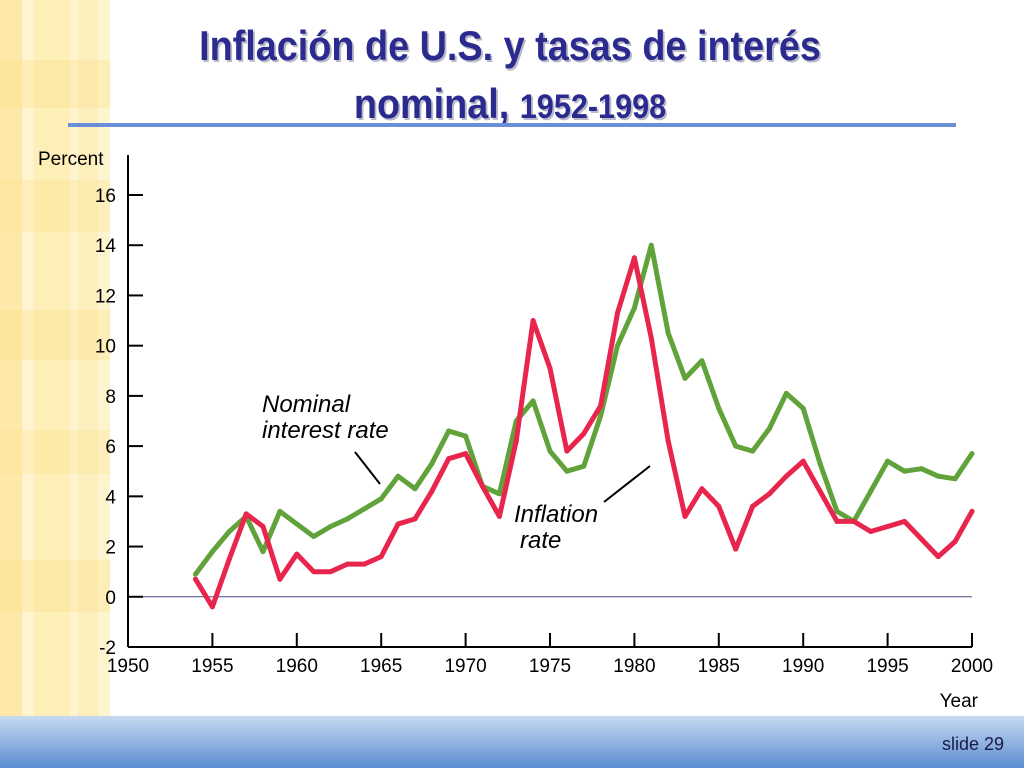  Describe the element at coordinates (719, 666) in the screenshot. I see `x-tick-label: 1985` at that location.